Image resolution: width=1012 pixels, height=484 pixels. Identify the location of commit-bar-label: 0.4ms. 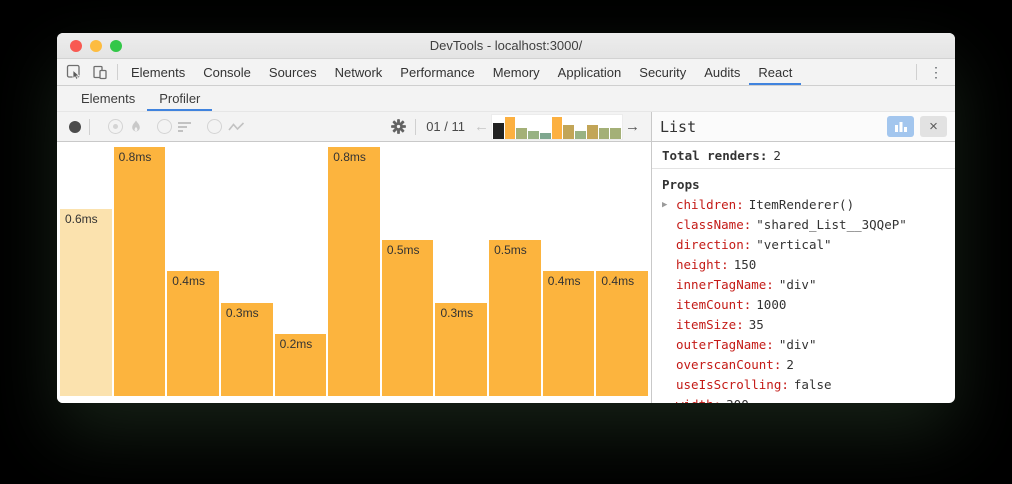
(188, 281).